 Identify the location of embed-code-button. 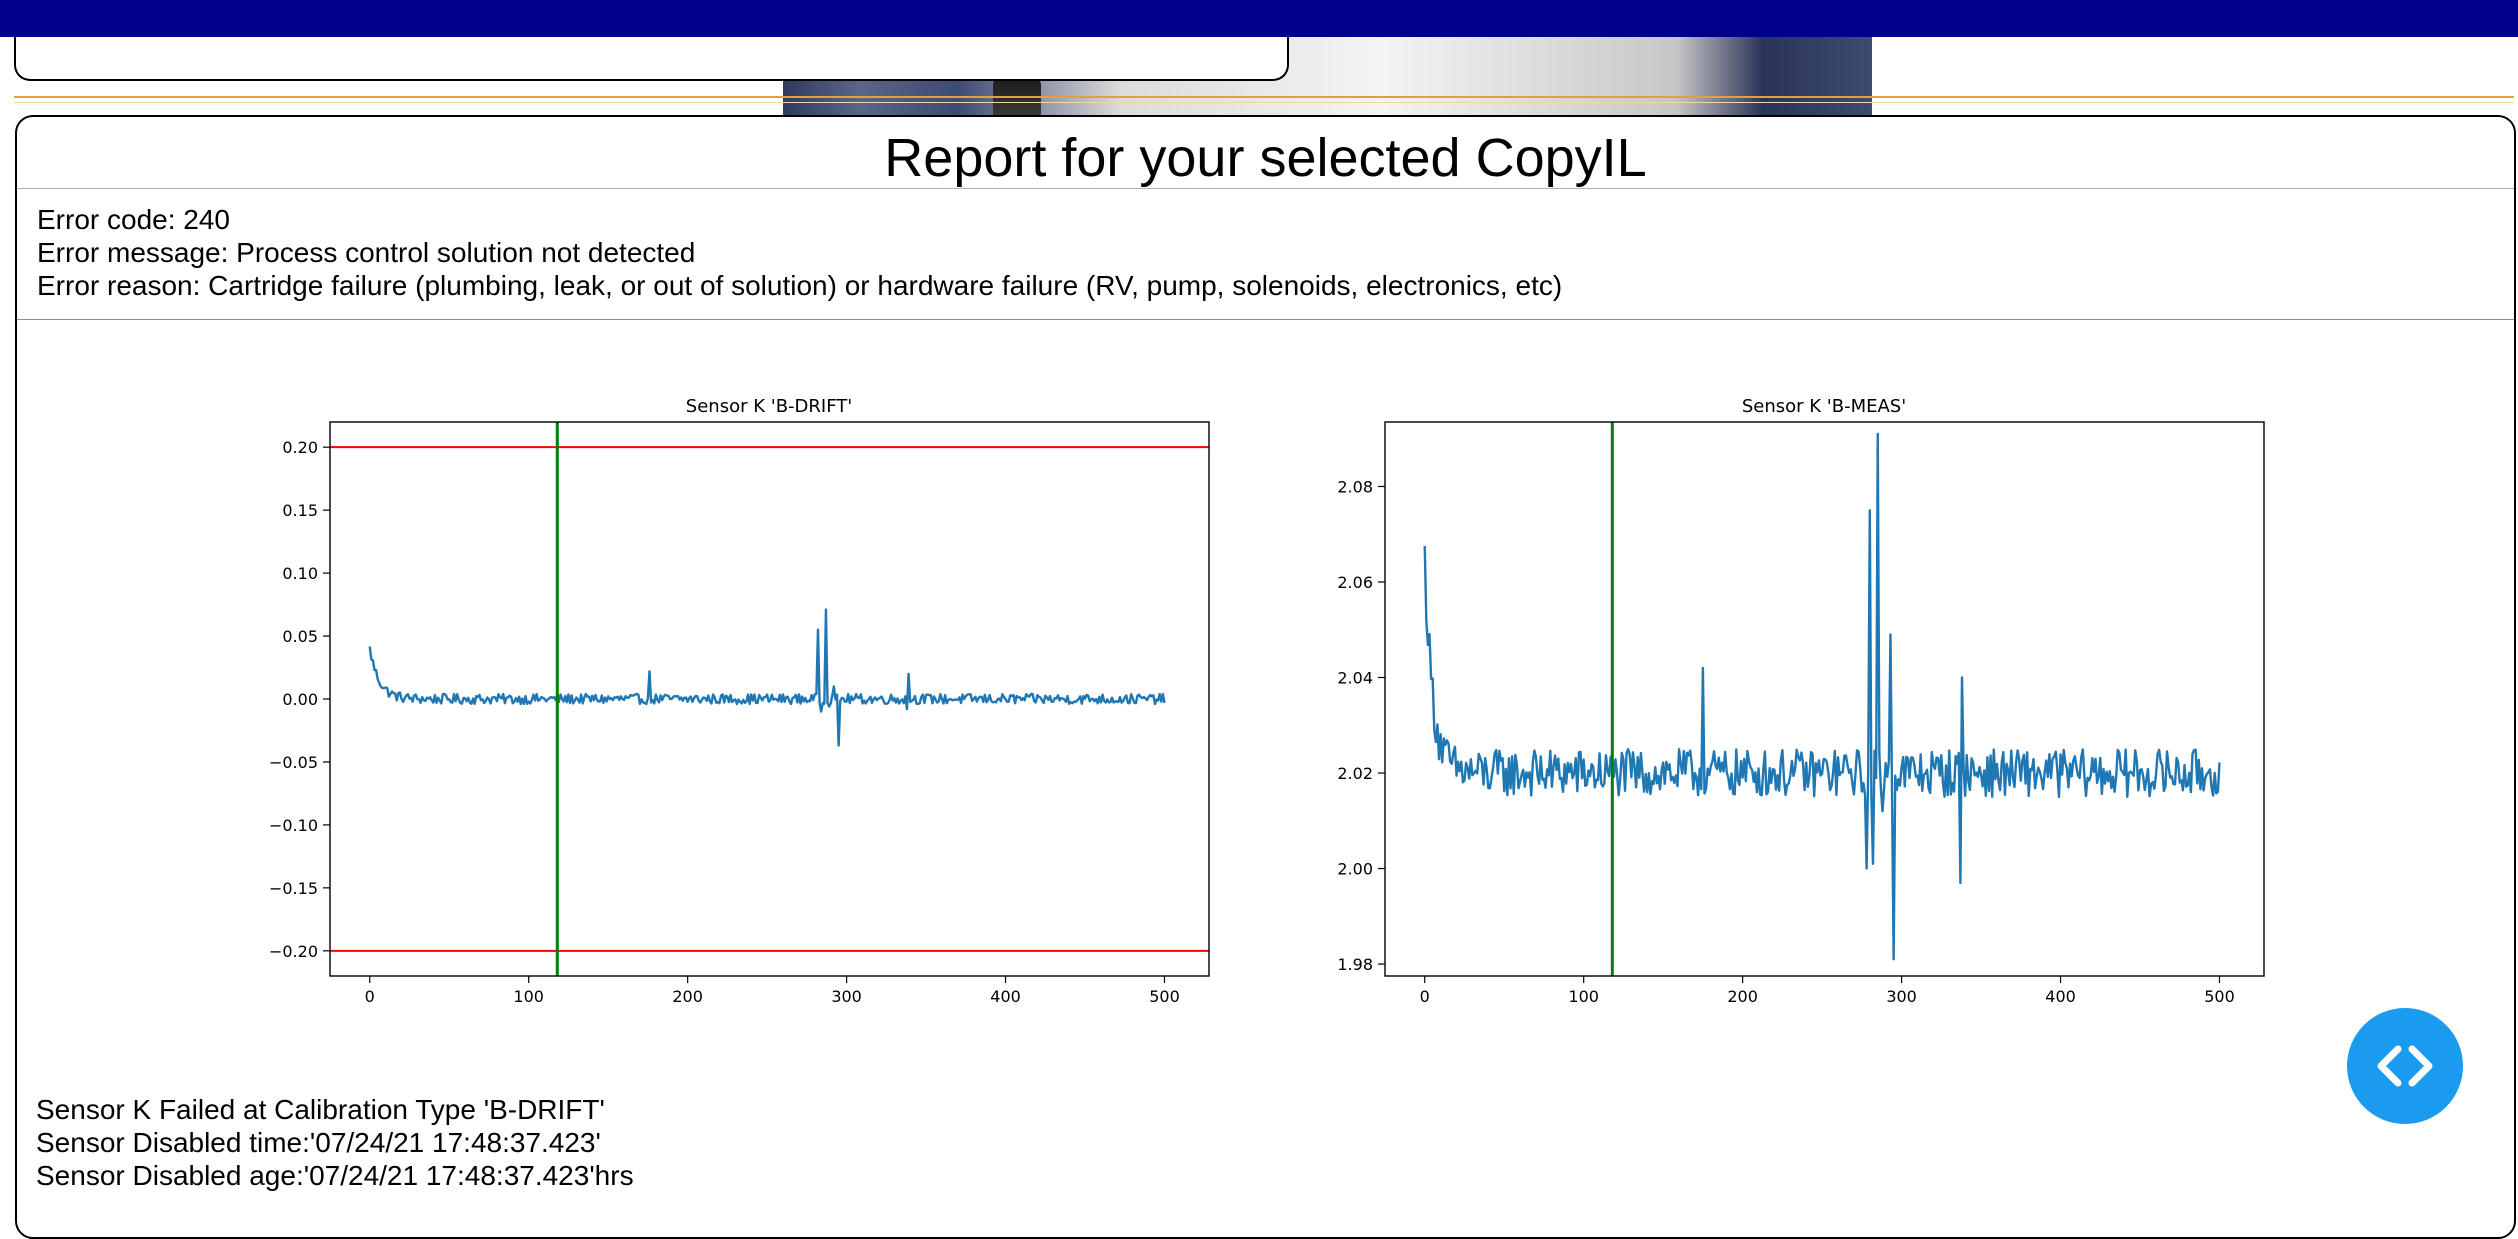
(2405, 1066).